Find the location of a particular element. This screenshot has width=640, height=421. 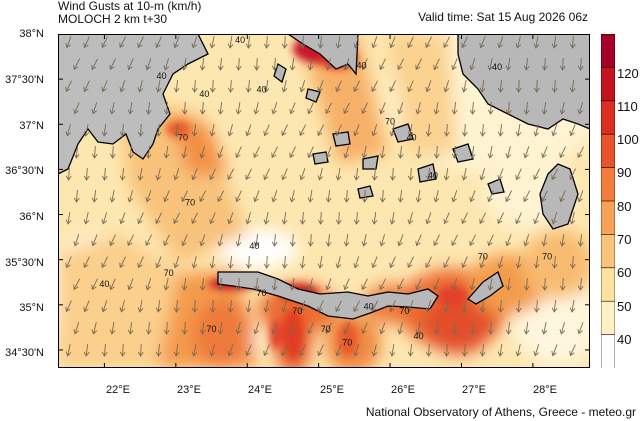

colorbar-label: 40 is located at coordinates (624, 339).